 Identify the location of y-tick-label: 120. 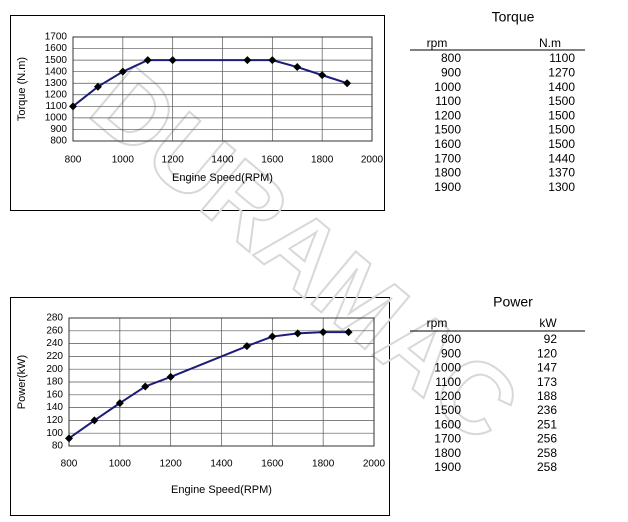
(54, 420).